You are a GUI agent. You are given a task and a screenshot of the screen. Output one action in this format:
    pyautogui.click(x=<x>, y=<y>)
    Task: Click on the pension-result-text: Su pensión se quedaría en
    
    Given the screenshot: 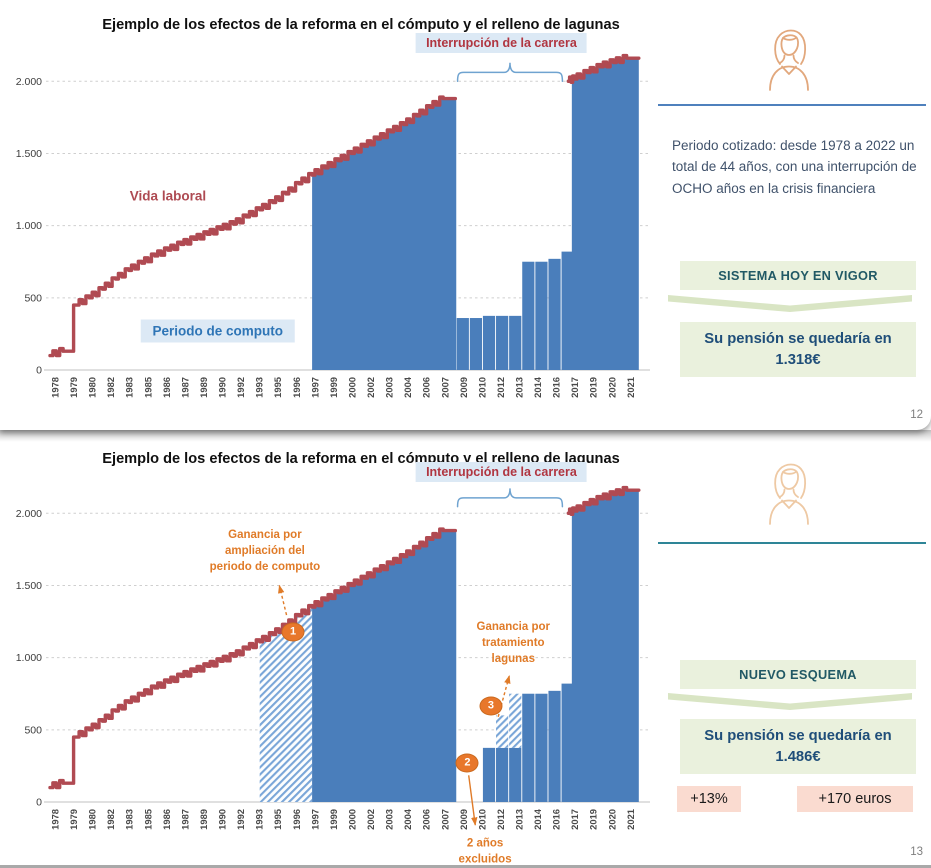 What is the action you would take?
    pyautogui.click(x=798, y=736)
    